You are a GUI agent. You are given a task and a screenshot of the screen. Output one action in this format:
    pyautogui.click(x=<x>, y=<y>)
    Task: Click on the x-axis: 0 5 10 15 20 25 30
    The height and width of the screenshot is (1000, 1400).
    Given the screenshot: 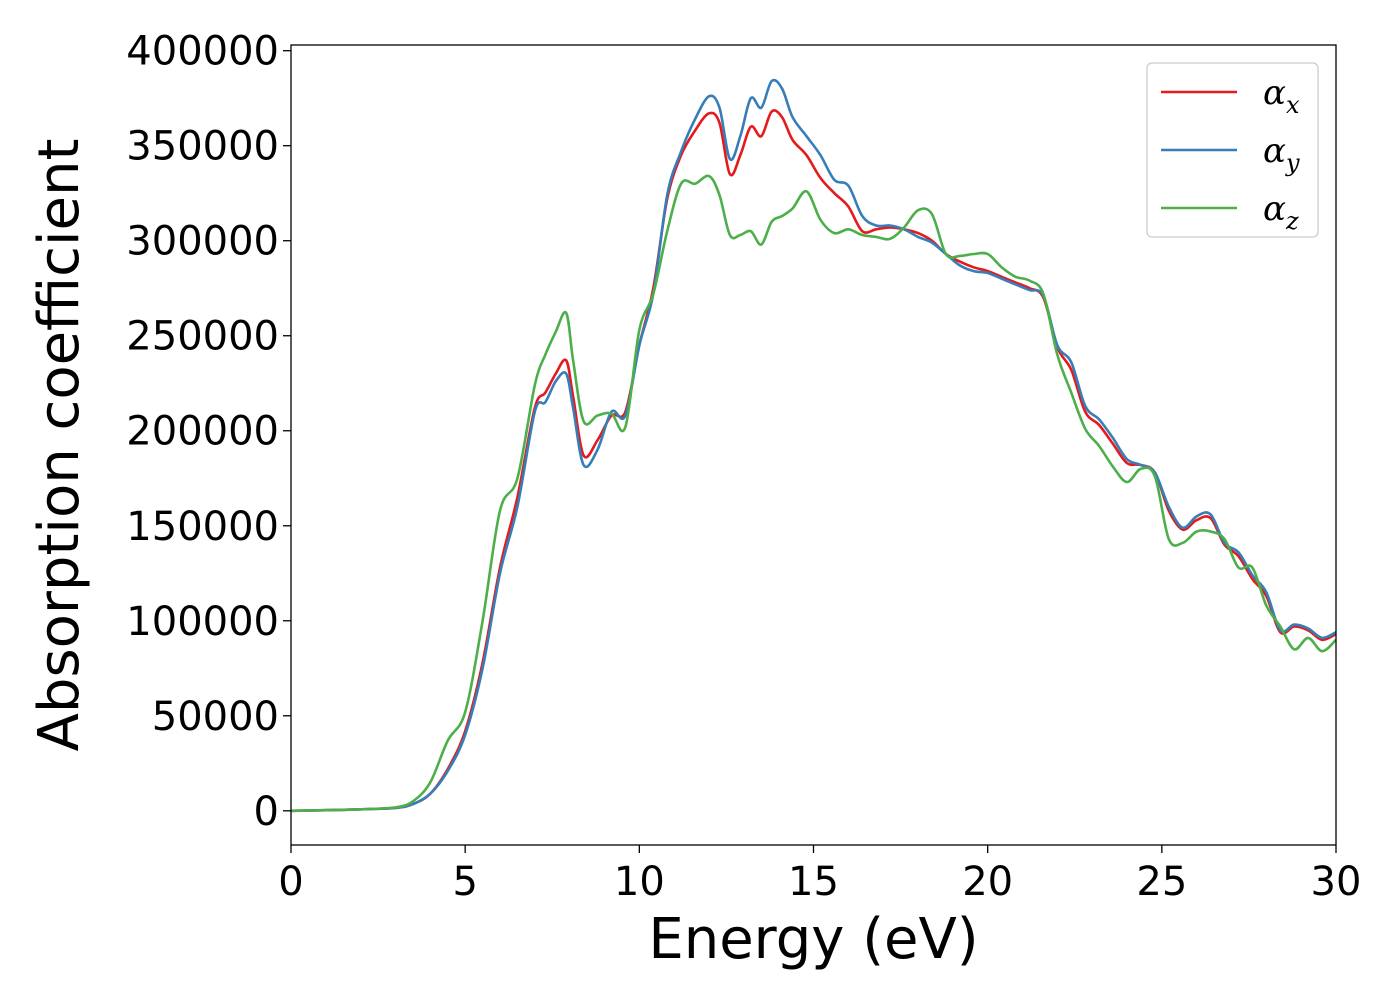 What is the action you would take?
    pyautogui.click(x=819, y=875)
    